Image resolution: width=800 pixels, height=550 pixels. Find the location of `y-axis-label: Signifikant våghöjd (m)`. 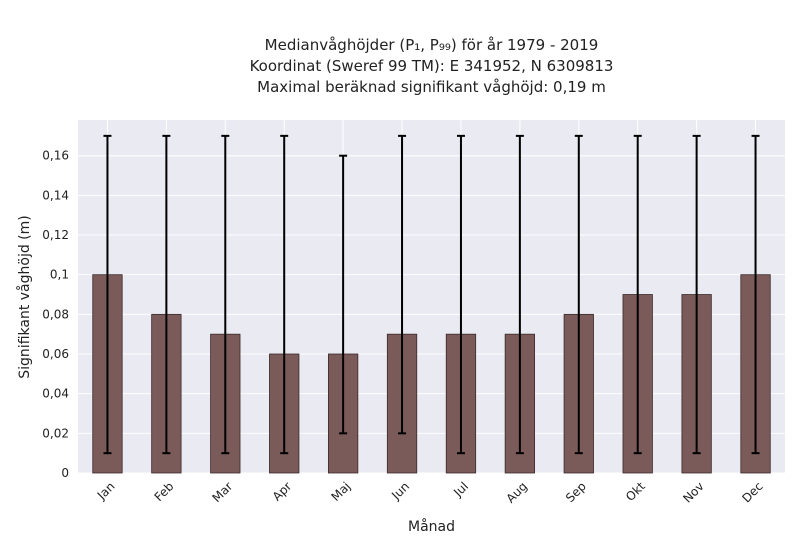

y-axis-label: Signifikant våghöjd (m) is located at coordinates (24, 296).